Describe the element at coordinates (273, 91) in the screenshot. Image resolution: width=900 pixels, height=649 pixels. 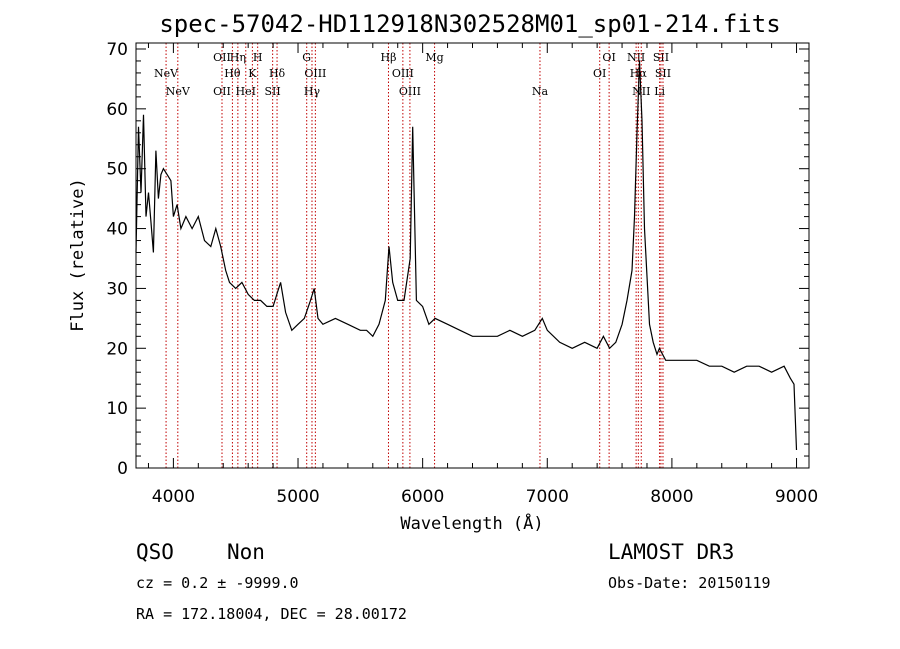
I see `spectral-line-label-10: SII` at that location.